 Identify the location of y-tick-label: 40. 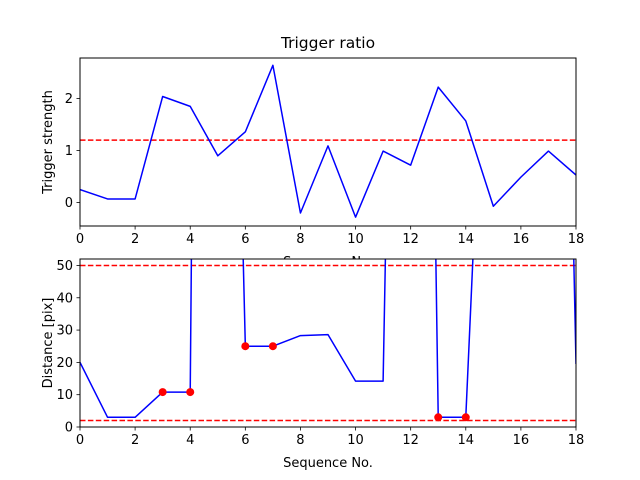
(64, 298).